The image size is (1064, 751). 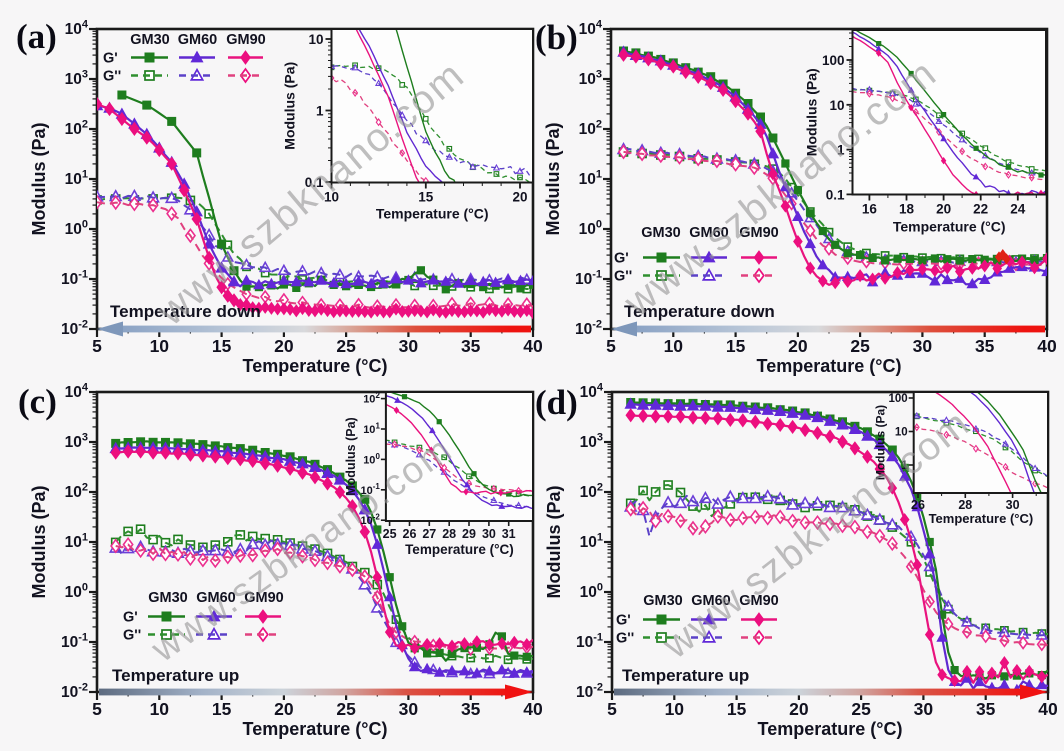 What do you see at coordinates (469, 534) in the screenshot?
I see `svg-text: 29` at bounding box center [469, 534].